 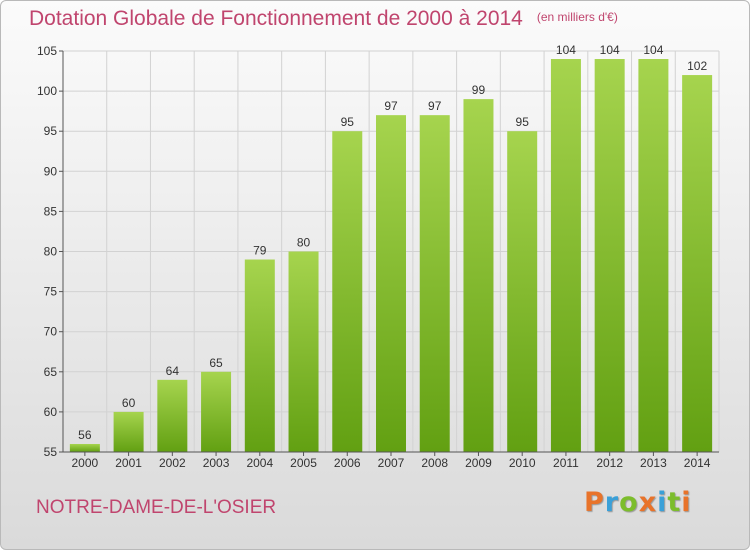 I want to click on x-tick-label: 2009, so click(x=478, y=463).